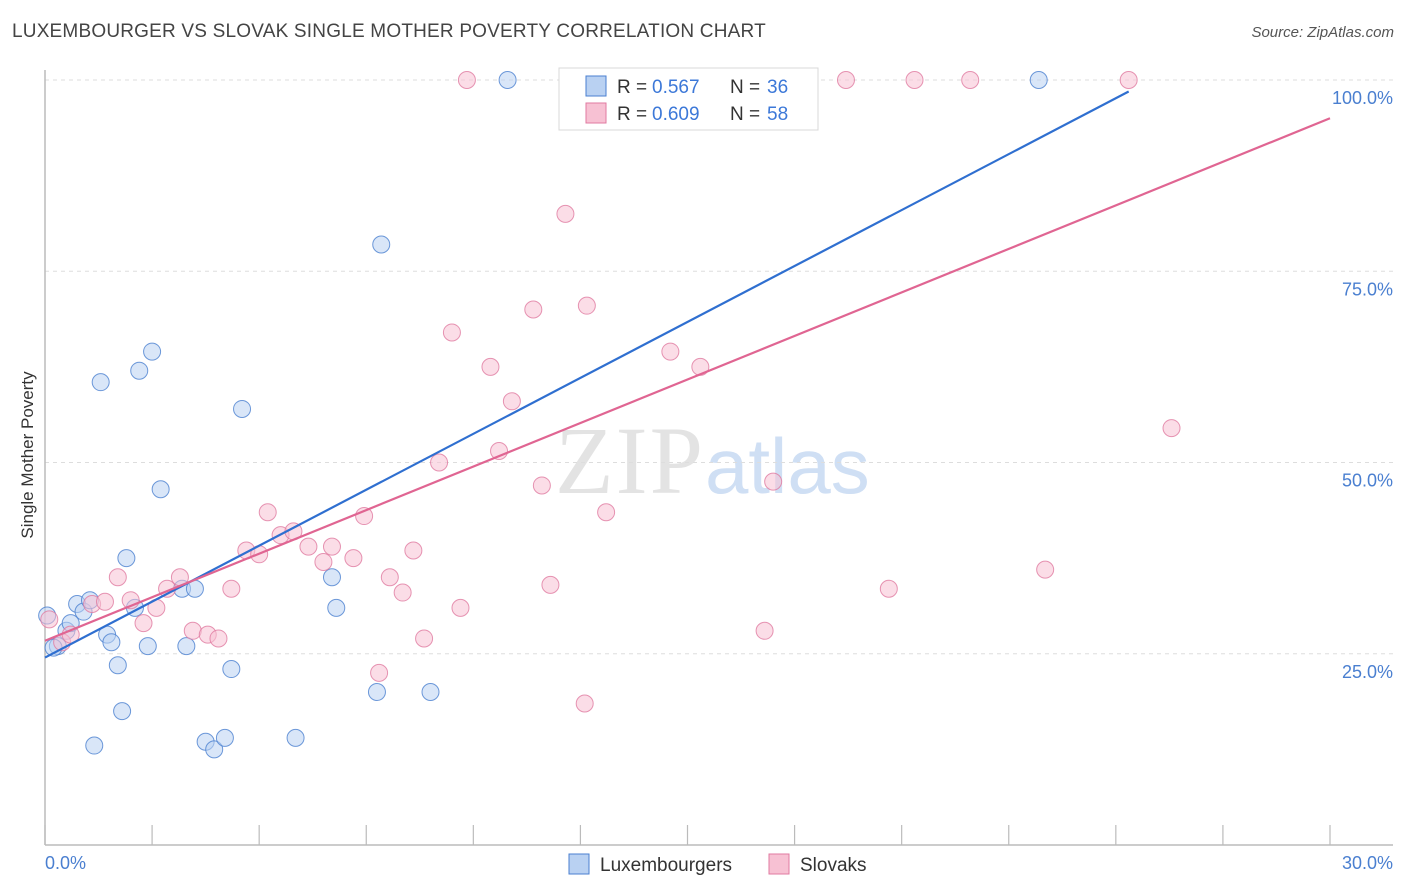  Describe the element at coordinates (632, 87) in the screenshot. I see `luxembourger-r-label: R =` at that location.